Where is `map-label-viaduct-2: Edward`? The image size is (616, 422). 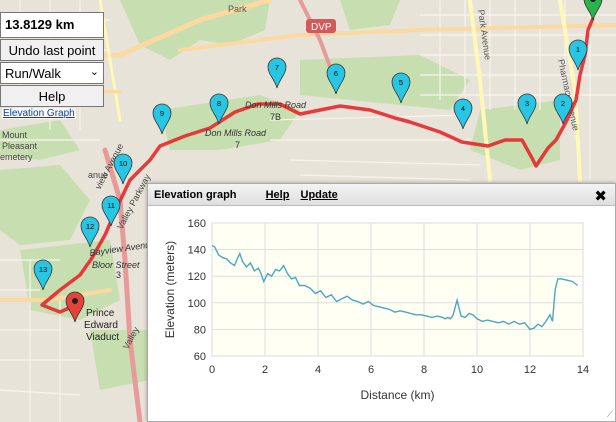
map-label-viaduct-2: Edward is located at coordinates (101, 325).